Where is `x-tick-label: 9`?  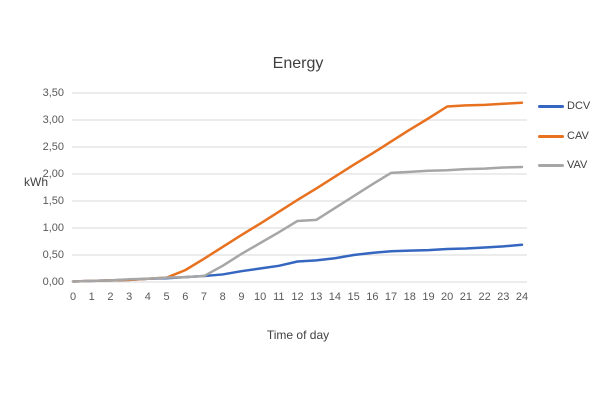
x-tick-label: 9 is located at coordinates (241, 297).